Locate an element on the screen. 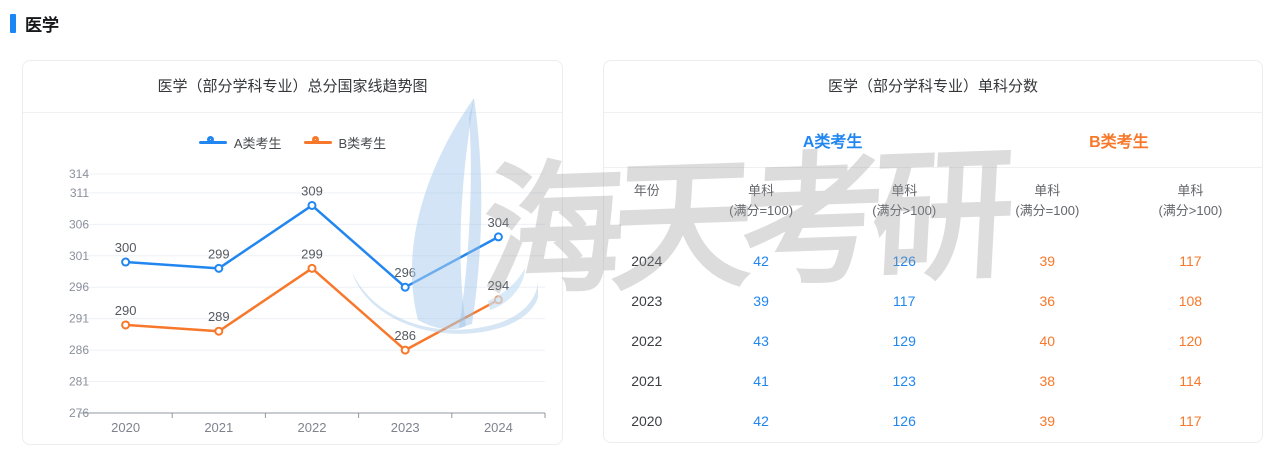  score-cell: 120 is located at coordinates (1190, 341).